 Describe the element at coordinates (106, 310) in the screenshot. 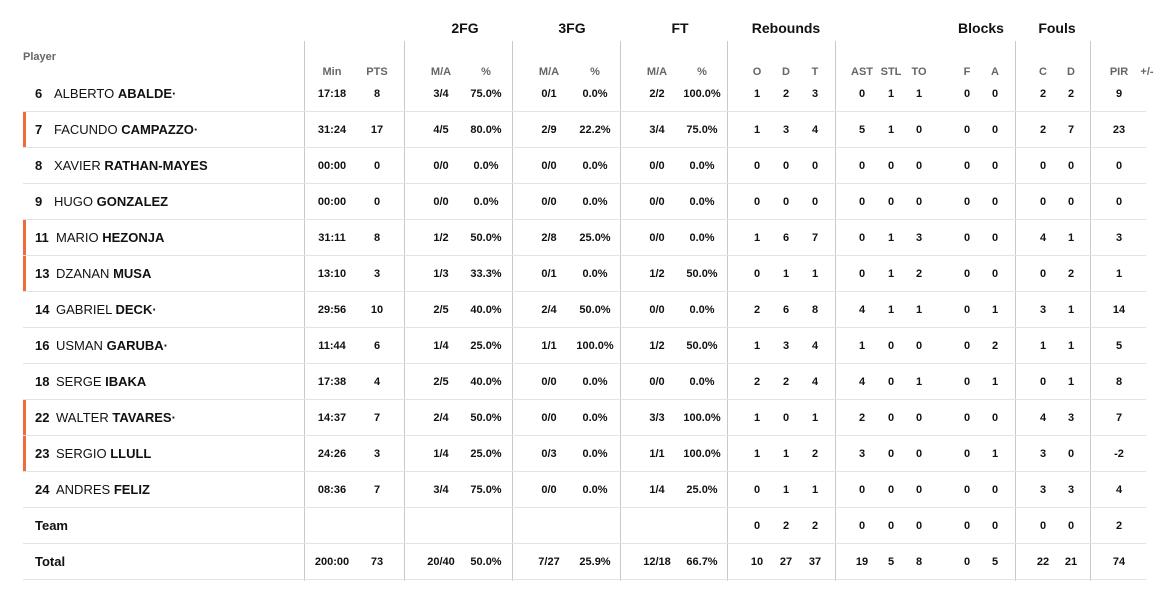

I see `player-name-link: GABRIEL DECK·` at that location.